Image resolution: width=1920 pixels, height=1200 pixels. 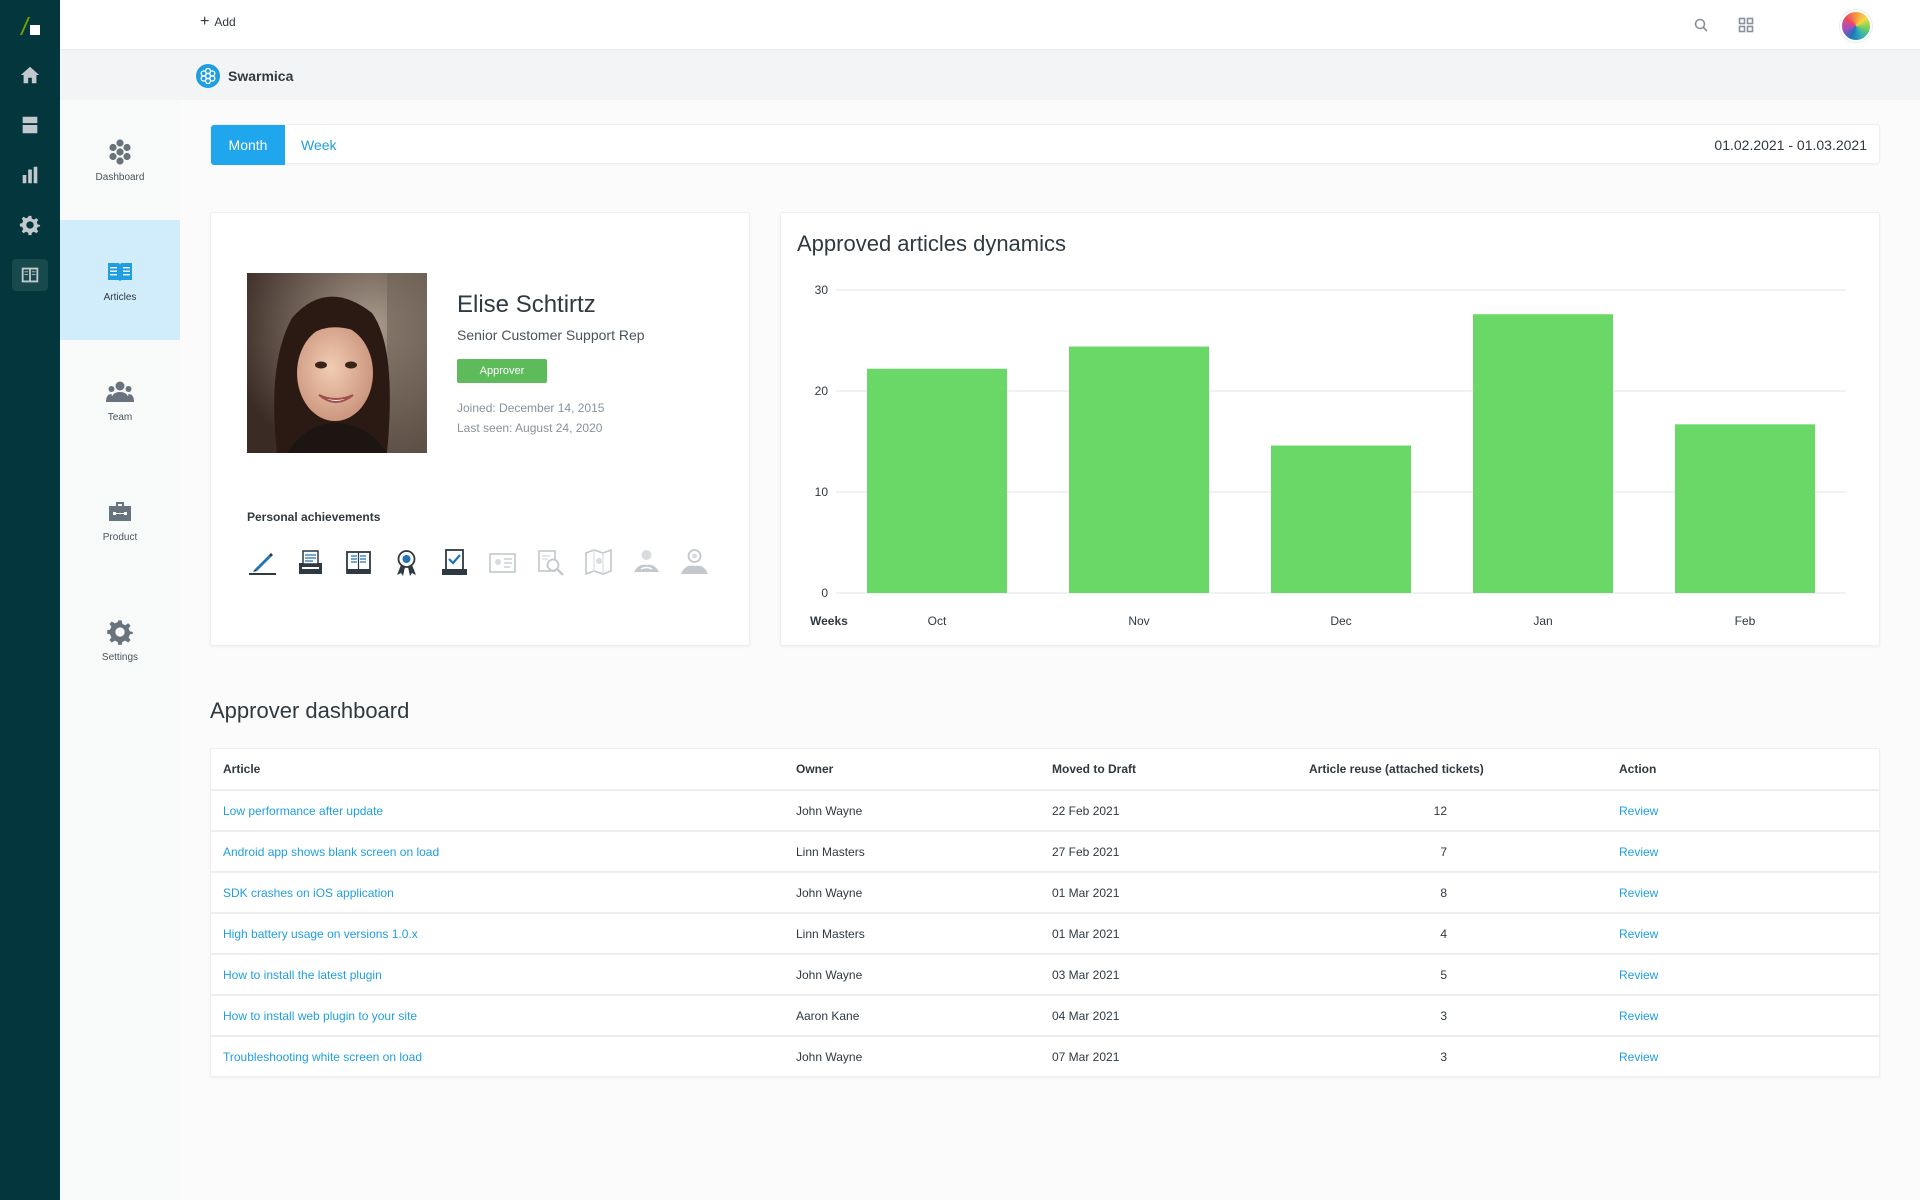 What do you see at coordinates (320, 1015) in the screenshot?
I see `article-link: How to install web plugin to your site` at bounding box center [320, 1015].